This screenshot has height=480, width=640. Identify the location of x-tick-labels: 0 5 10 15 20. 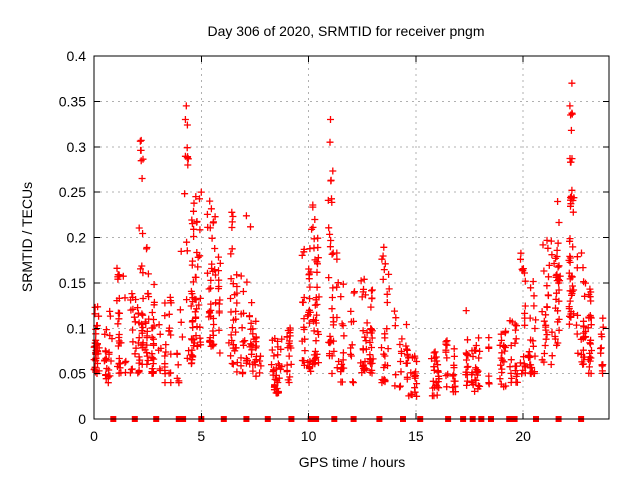
(310, 436).